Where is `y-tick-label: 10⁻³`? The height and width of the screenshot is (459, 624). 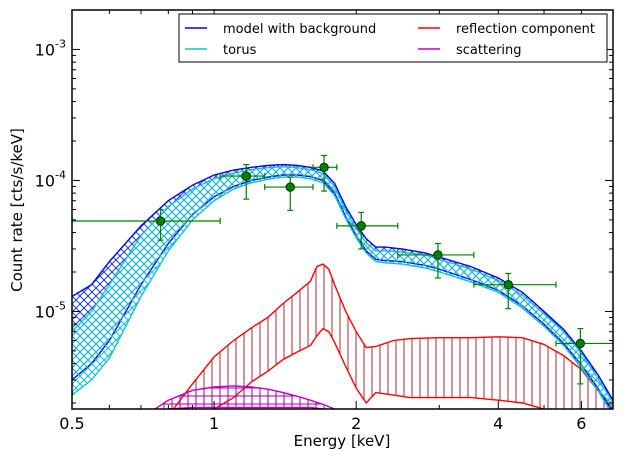
y-tick-label: 10⁻³ is located at coordinates (50, 48).